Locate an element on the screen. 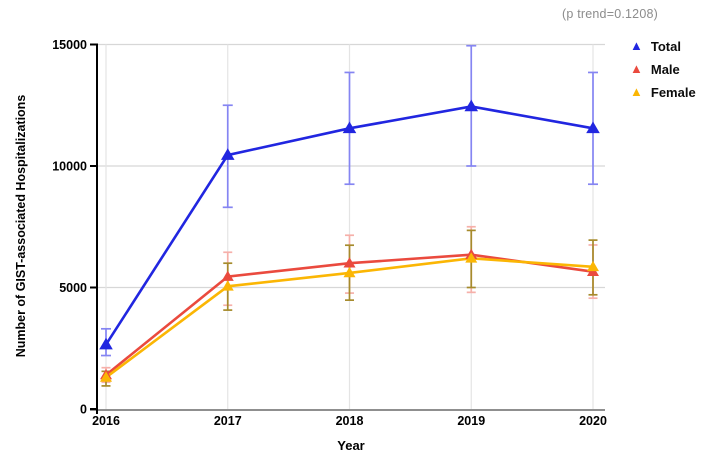 Image resolution: width=708 pixels, height=466 pixels. legend-item-total: ▲ Total is located at coordinates (663, 46).